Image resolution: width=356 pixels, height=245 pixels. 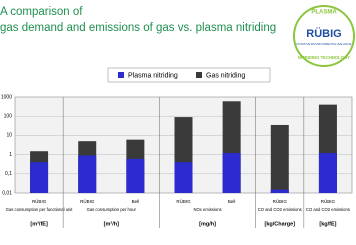 What do you see at coordinates (207, 209) in the screenshot?
I see `group-label: NOx emissions` at bounding box center [207, 209].